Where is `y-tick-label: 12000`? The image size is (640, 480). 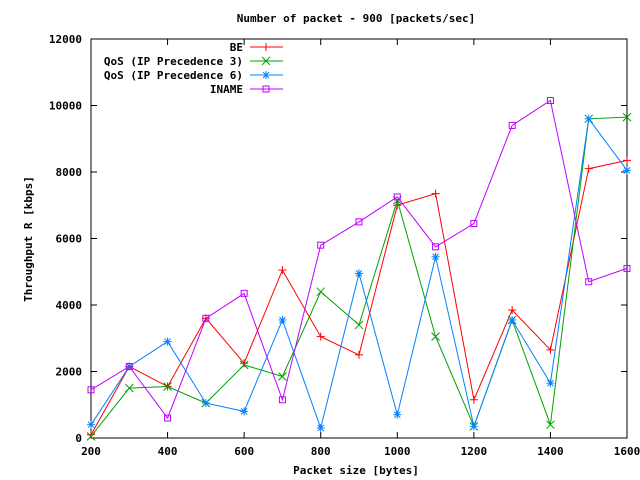
y-tick-label: 12000 is located at coordinates (65, 39).